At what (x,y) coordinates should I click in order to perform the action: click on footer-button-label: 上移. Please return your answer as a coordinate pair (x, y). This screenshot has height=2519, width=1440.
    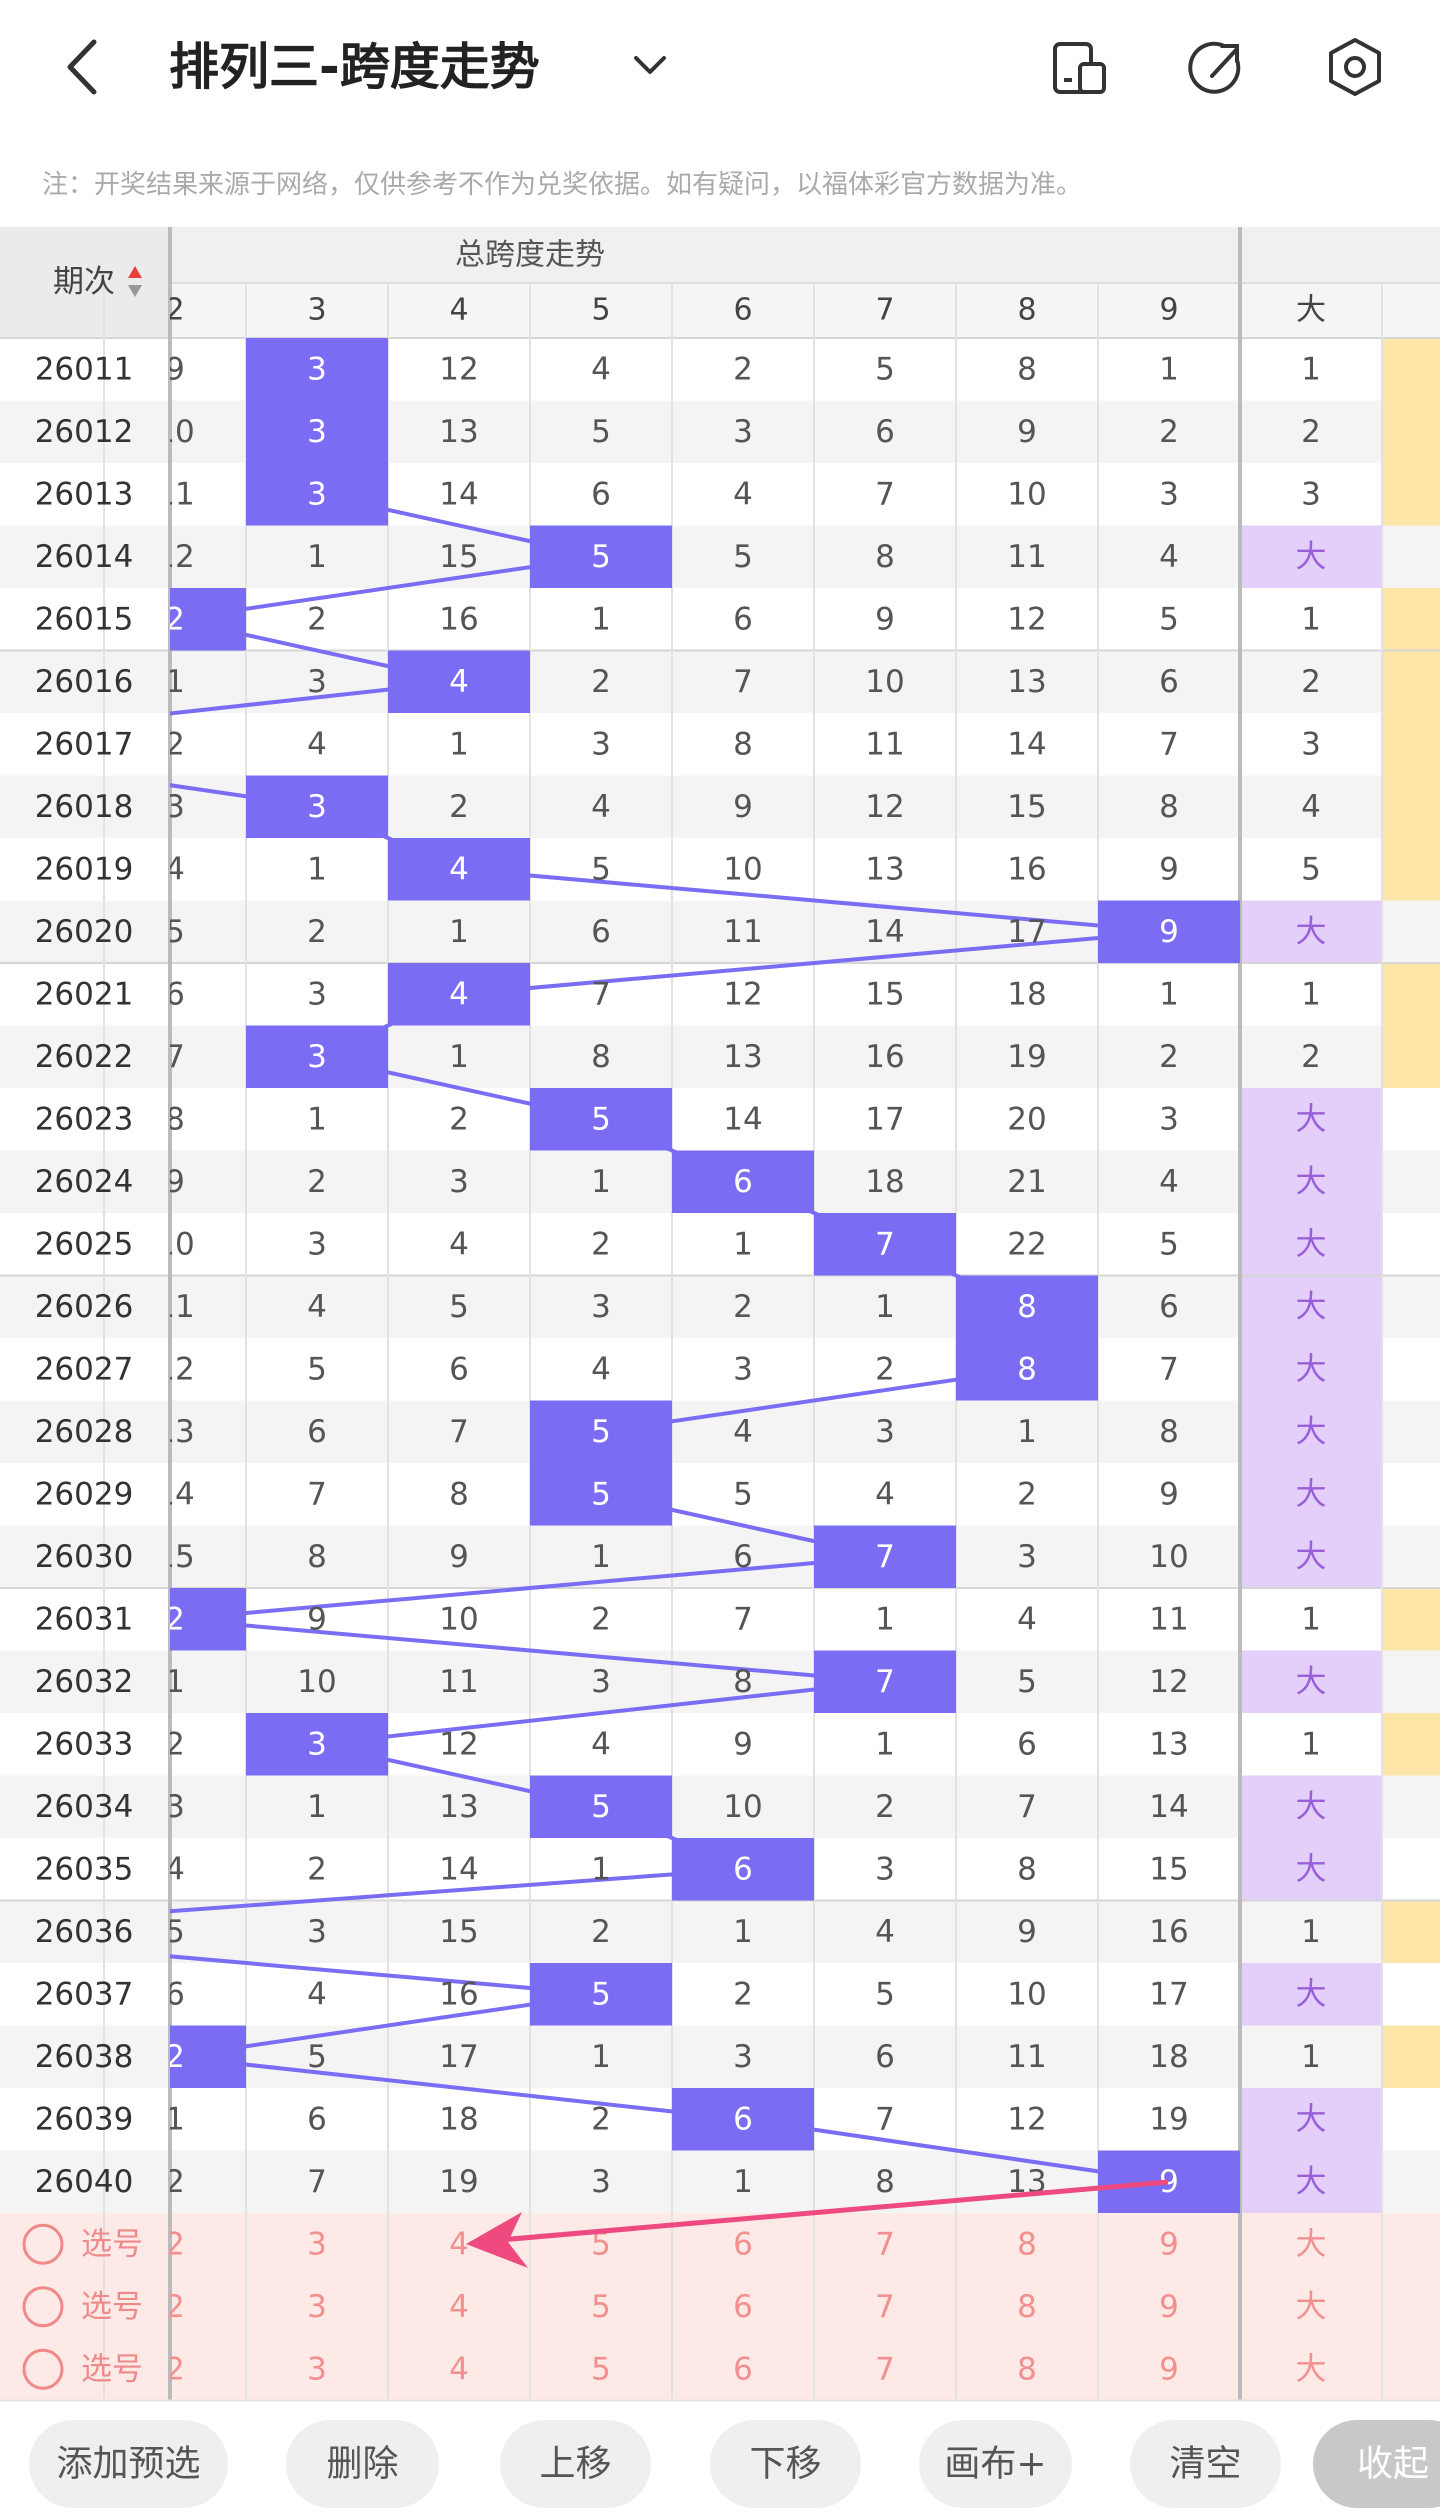
    Looking at the image, I should click on (575, 2464).